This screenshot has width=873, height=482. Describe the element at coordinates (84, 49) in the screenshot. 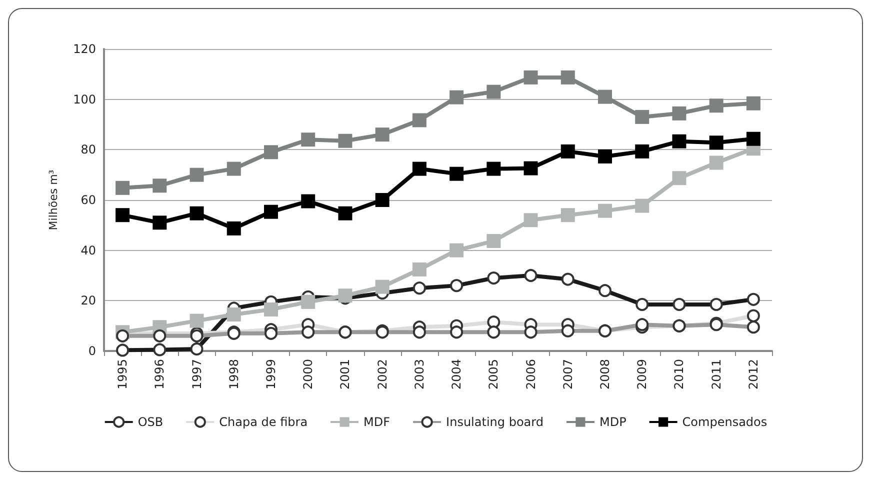

I see `y-tick-label: 120` at that location.